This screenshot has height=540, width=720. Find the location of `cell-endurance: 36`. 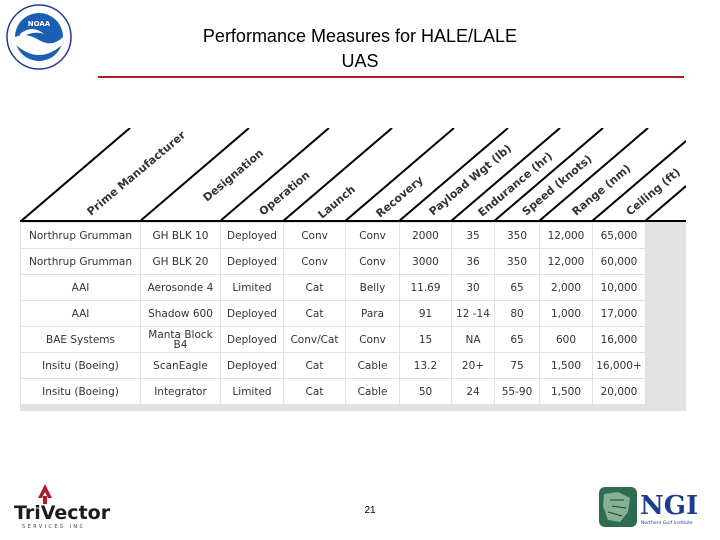

cell-endurance: 36 is located at coordinates (473, 261).